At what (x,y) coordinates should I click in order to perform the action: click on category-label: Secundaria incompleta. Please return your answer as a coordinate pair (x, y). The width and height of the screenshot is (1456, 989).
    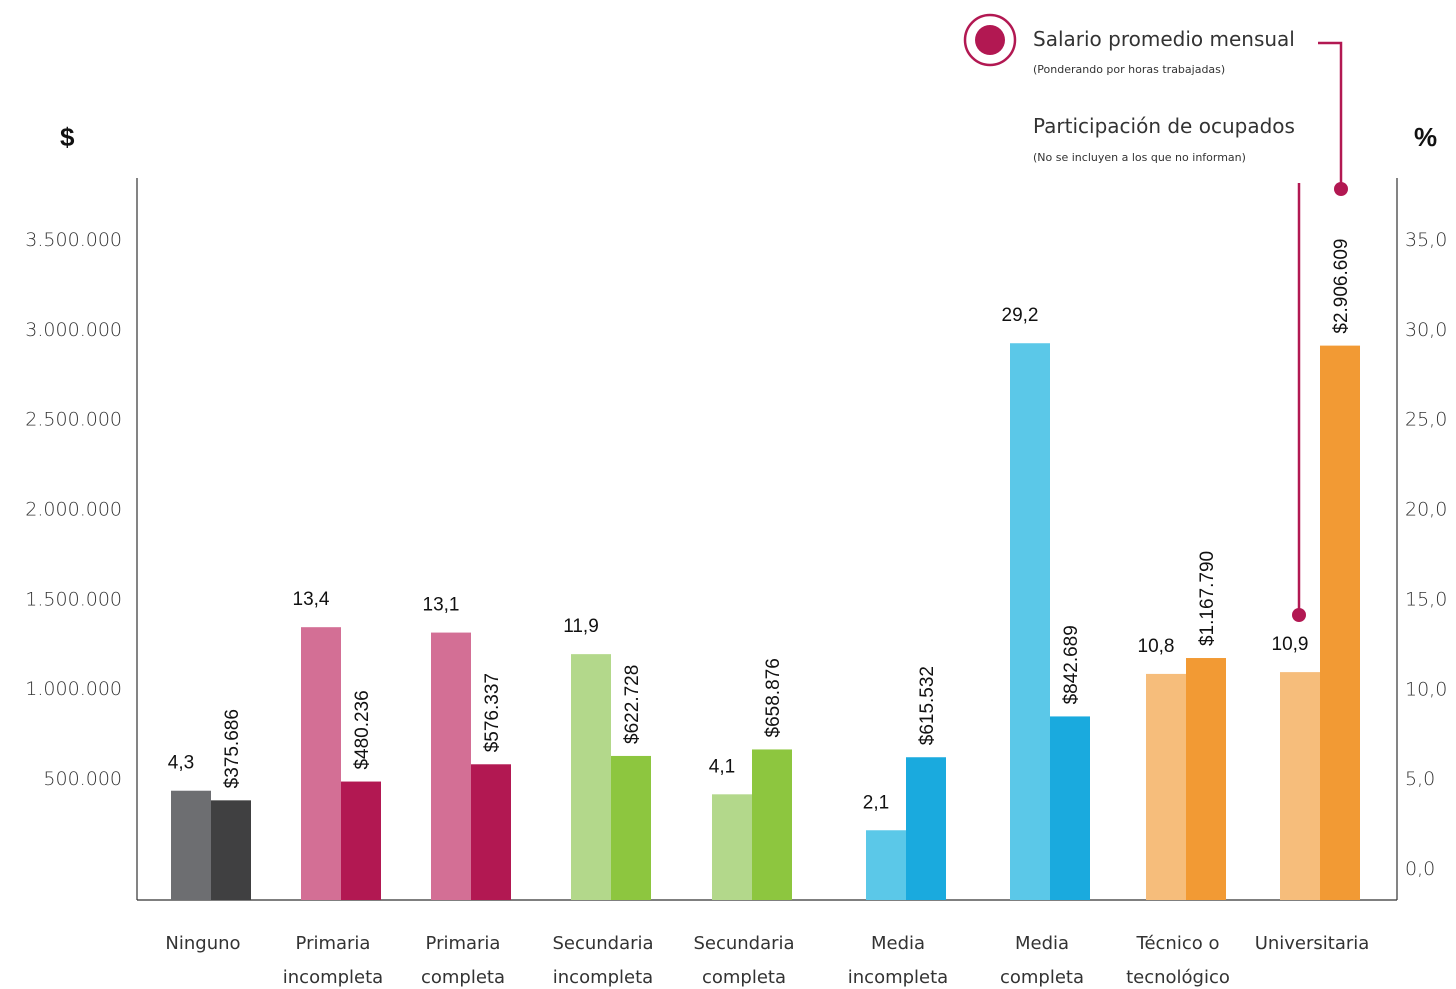
    Looking at the image, I should click on (602, 960).